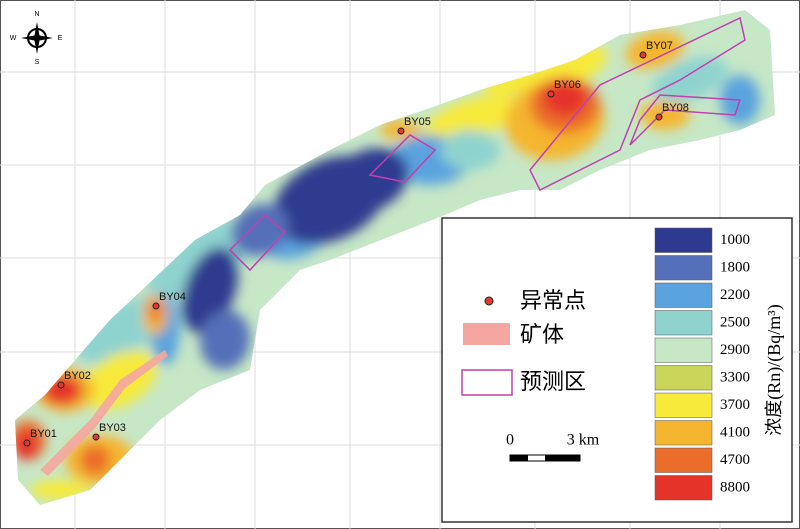 The width and height of the screenshot is (800, 529). What do you see at coordinates (583, 440) in the screenshot?
I see `scale-end: 3 km` at bounding box center [583, 440].